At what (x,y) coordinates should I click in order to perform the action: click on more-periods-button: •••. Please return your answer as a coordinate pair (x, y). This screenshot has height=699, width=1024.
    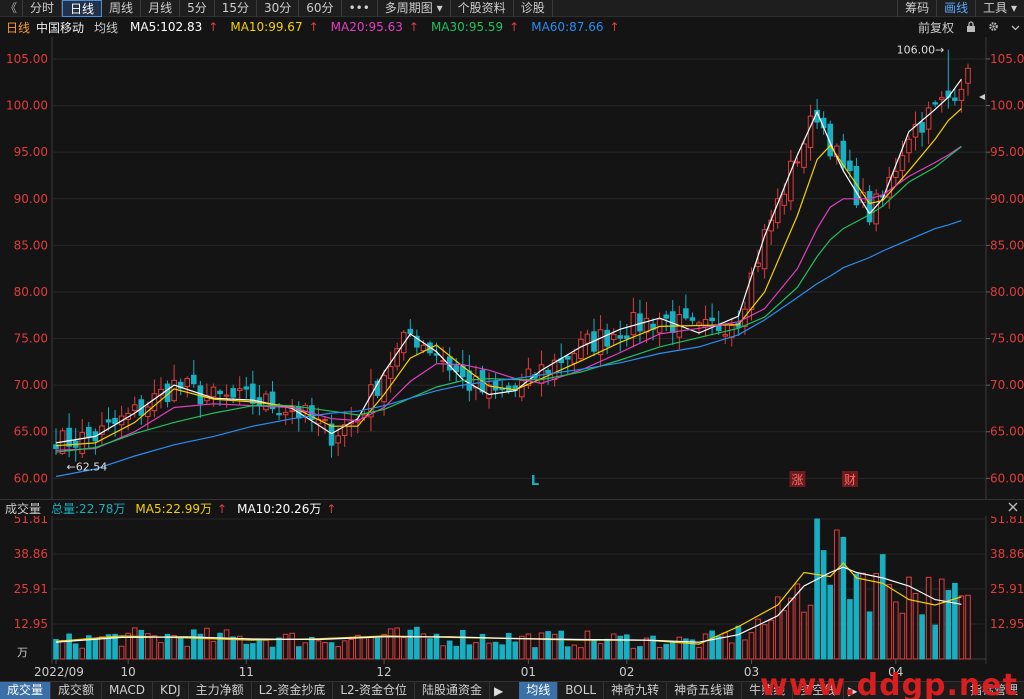
    Looking at the image, I should click on (360, 8).